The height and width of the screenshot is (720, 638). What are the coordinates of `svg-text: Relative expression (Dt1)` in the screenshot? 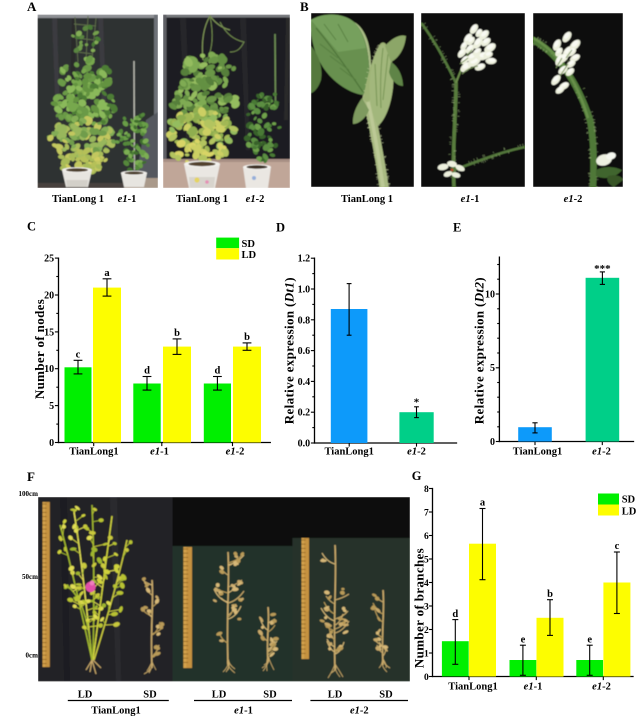 It's located at (289, 350).